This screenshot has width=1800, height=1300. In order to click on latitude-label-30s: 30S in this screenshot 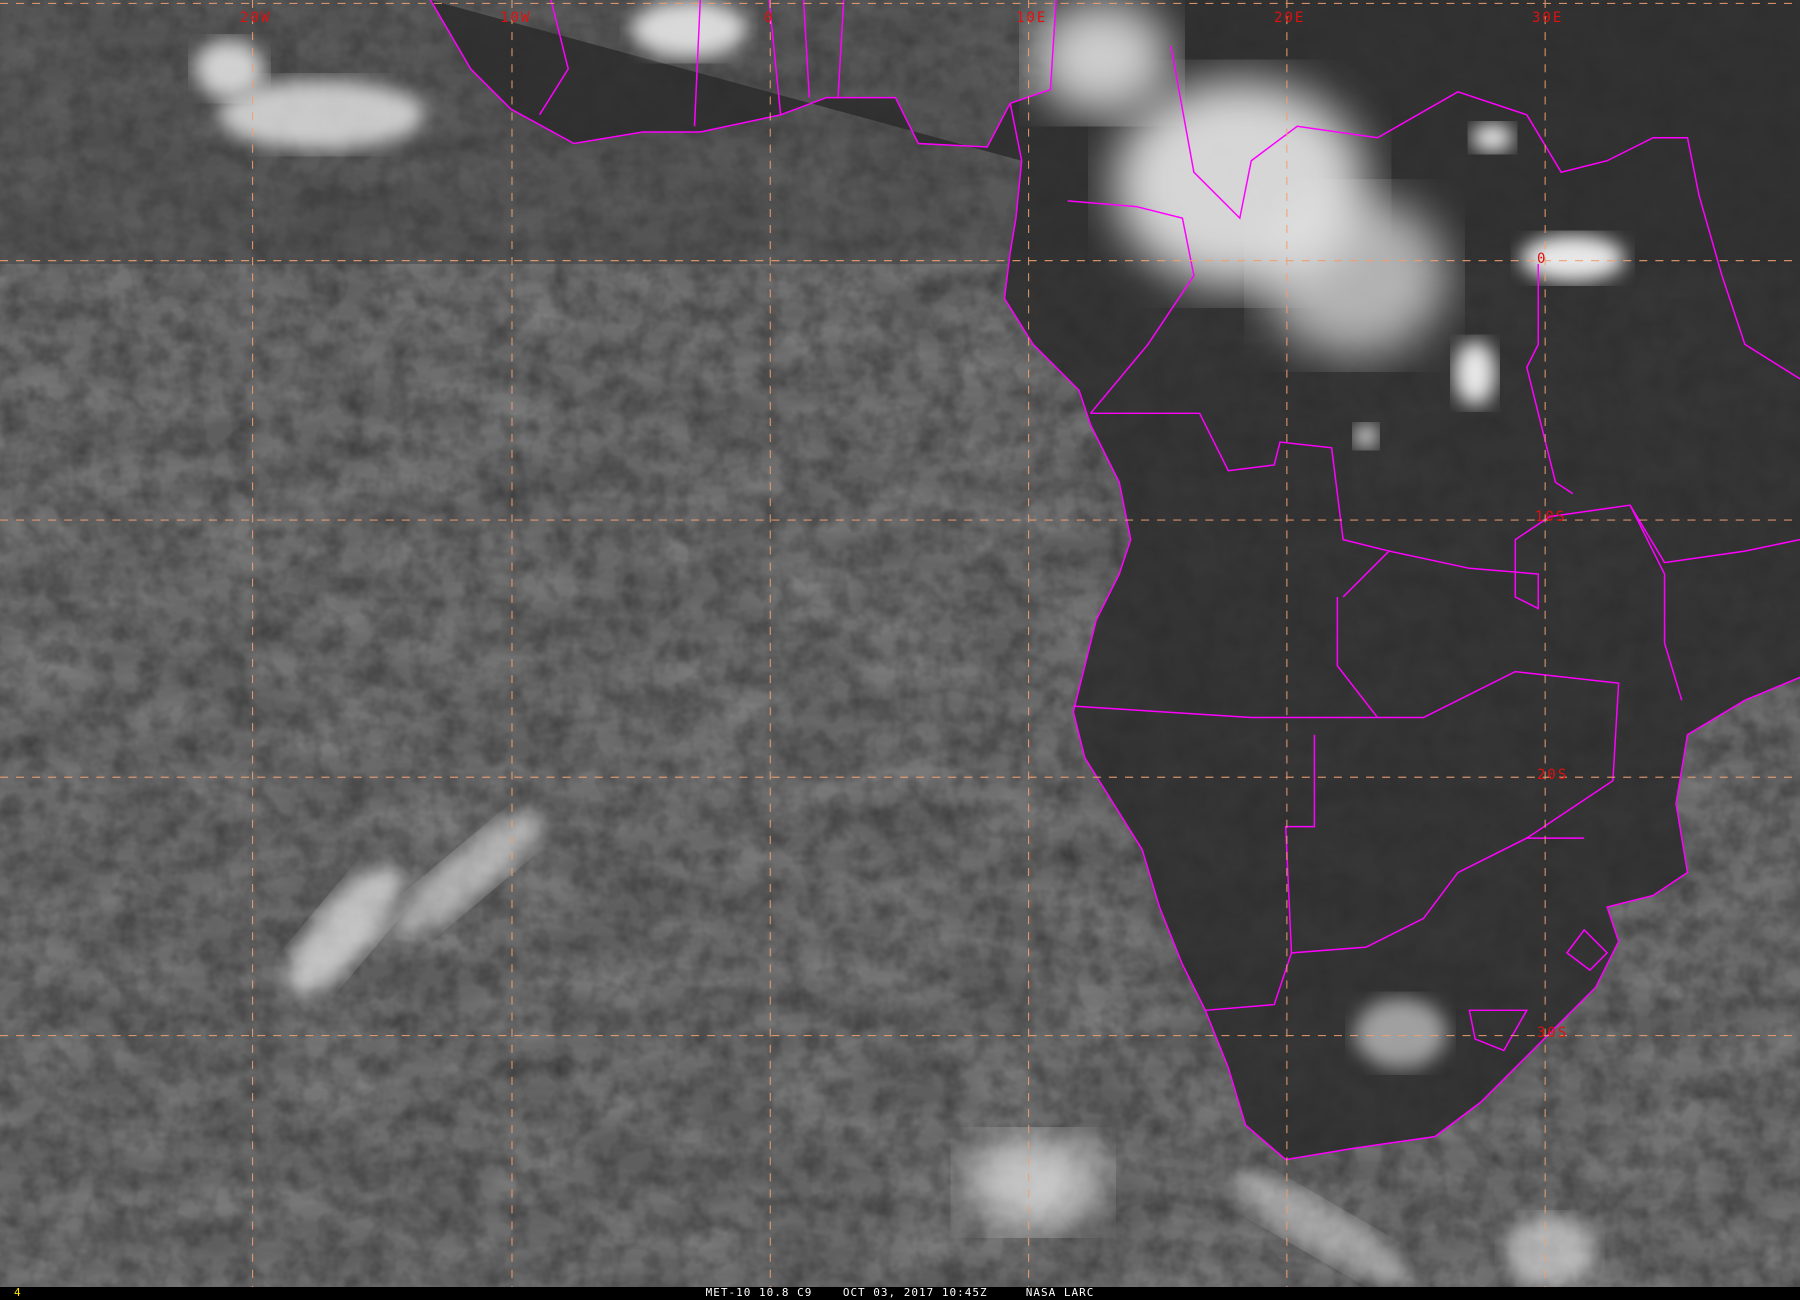, I will do `click(1553, 1033)`.